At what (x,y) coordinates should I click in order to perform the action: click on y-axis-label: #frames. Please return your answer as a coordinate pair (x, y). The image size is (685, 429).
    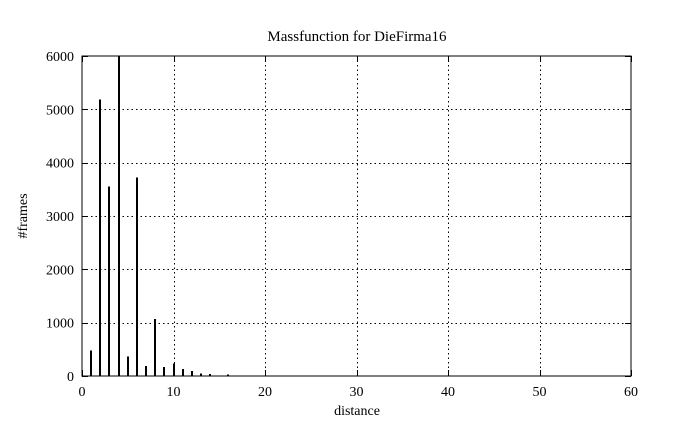
    Looking at the image, I should click on (23, 215).